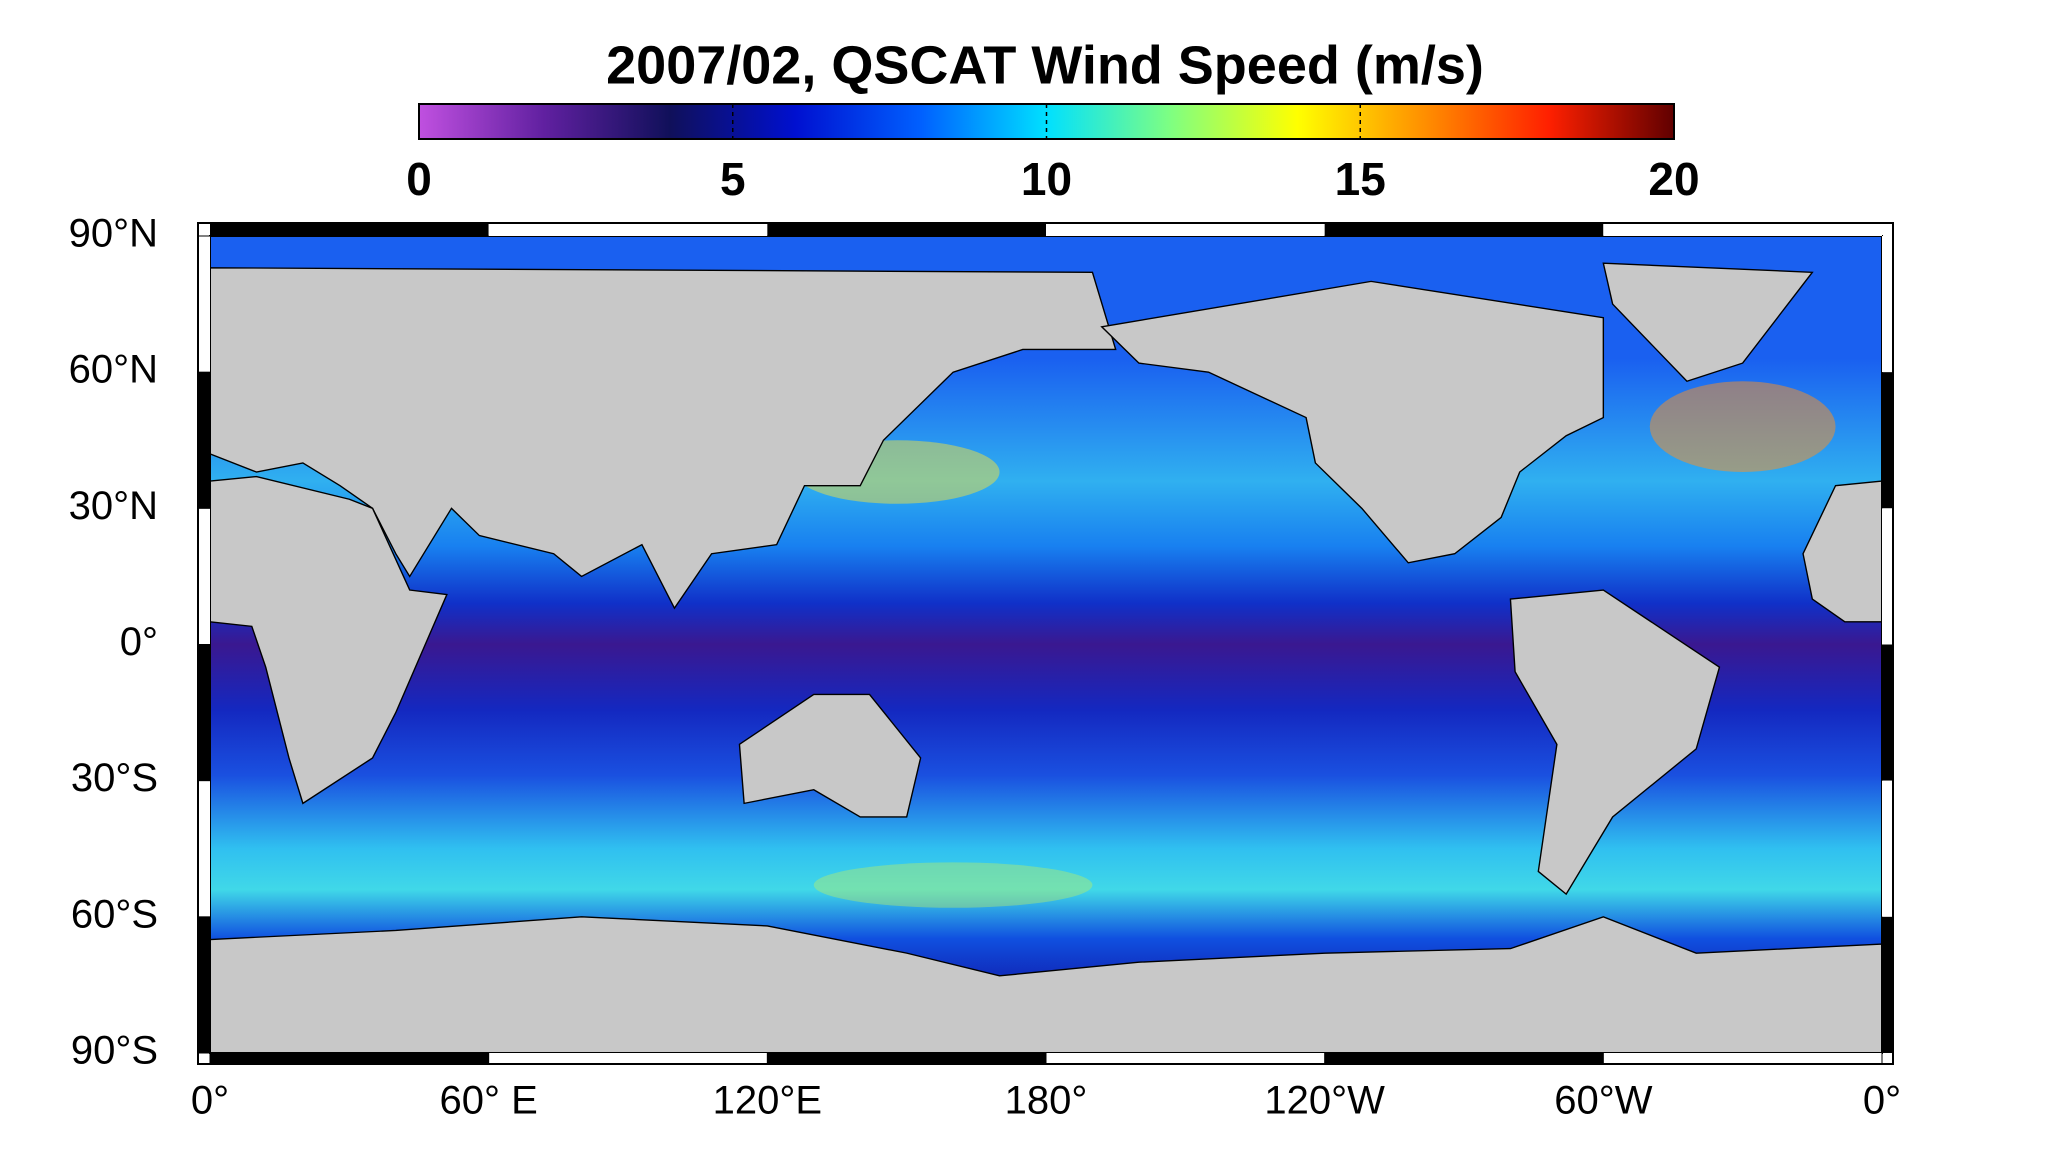  What do you see at coordinates (1708, 322) in the screenshot?
I see `greenland` at bounding box center [1708, 322].